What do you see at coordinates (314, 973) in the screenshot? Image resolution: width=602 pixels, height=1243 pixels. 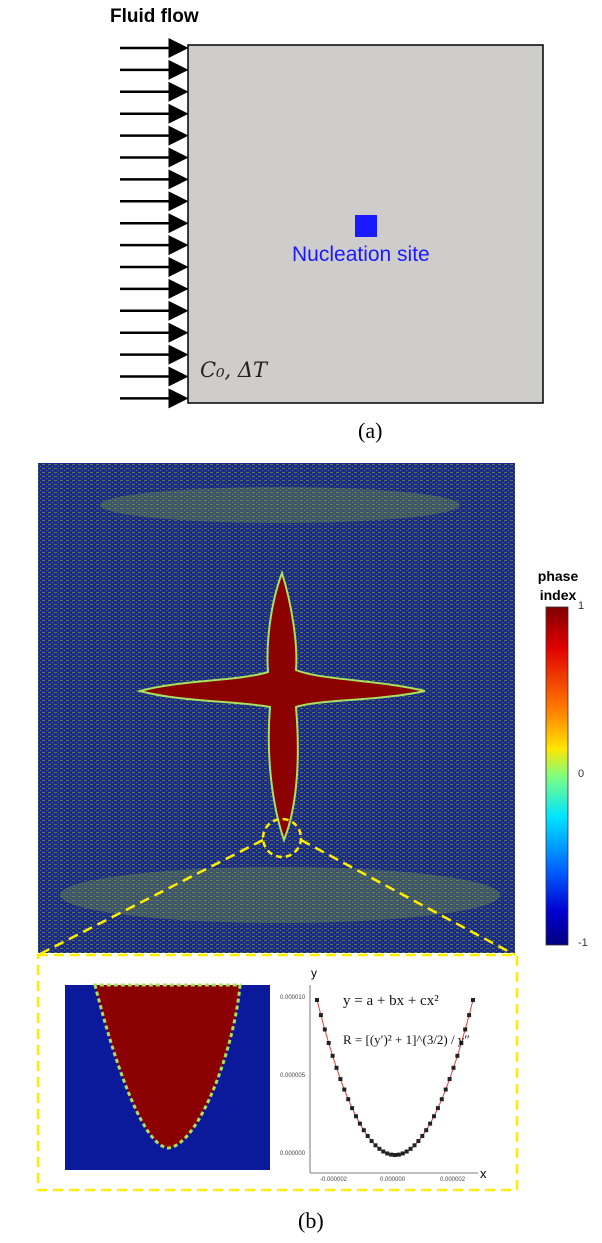 I see `y-axis-label: y` at bounding box center [314, 973].